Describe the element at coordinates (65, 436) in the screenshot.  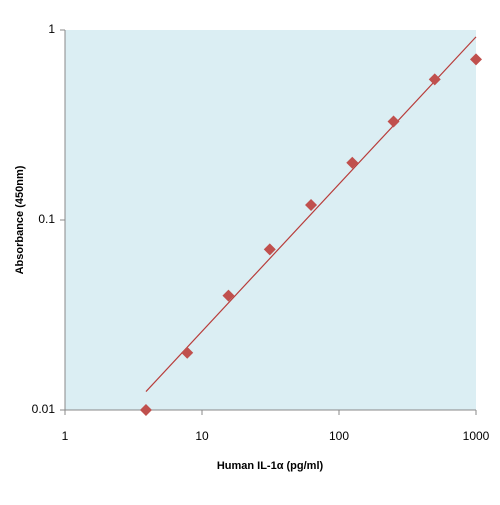
I see `x-tick-label: 1` at that location.